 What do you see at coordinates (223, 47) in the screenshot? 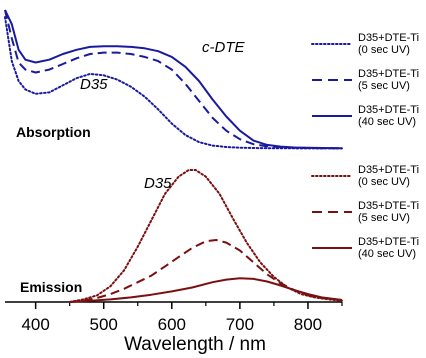
I see `annotation-c-dte: c-DTE` at bounding box center [223, 47].